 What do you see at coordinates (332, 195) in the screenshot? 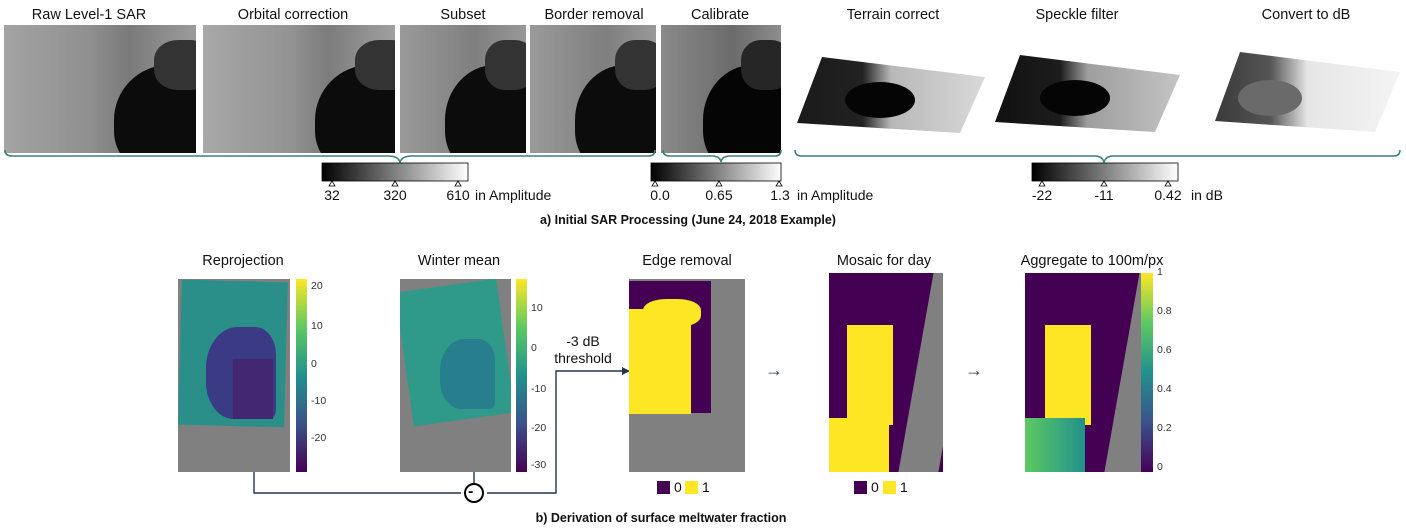
I see `colorbar1-tick-min: 32` at bounding box center [332, 195].